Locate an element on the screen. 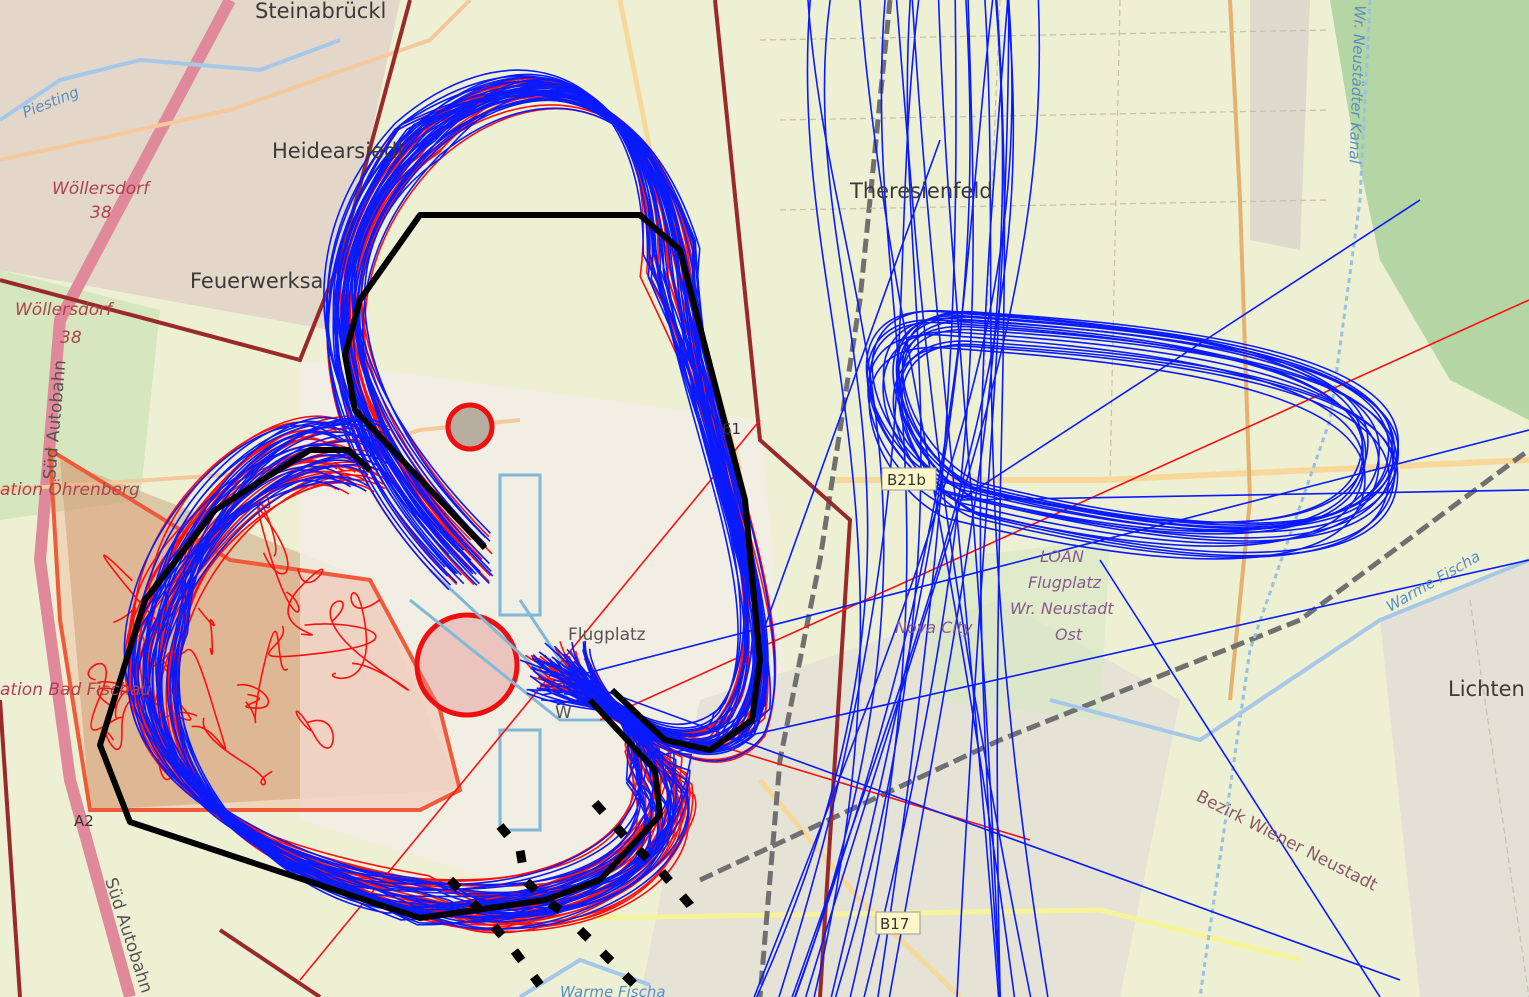 The width and height of the screenshot is (1529, 997). label-station-bad-fischau: ation Bad Fischau is located at coordinates (76, 690).